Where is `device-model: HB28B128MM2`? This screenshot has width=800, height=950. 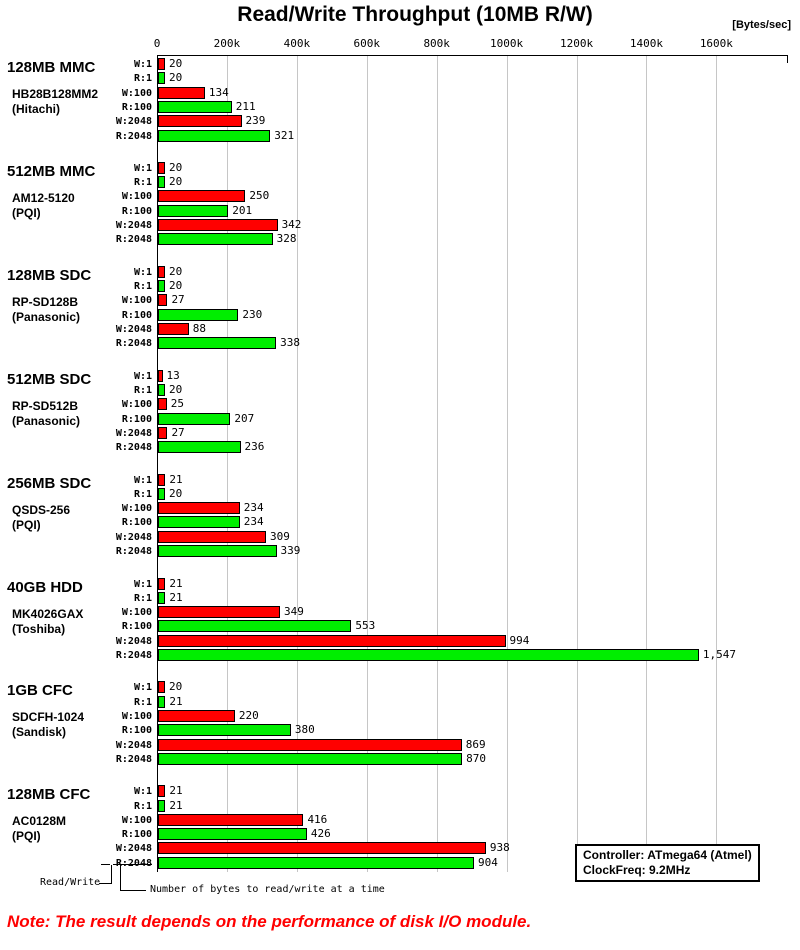
device-model: HB28B128MM2 is located at coordinates (55, 94).